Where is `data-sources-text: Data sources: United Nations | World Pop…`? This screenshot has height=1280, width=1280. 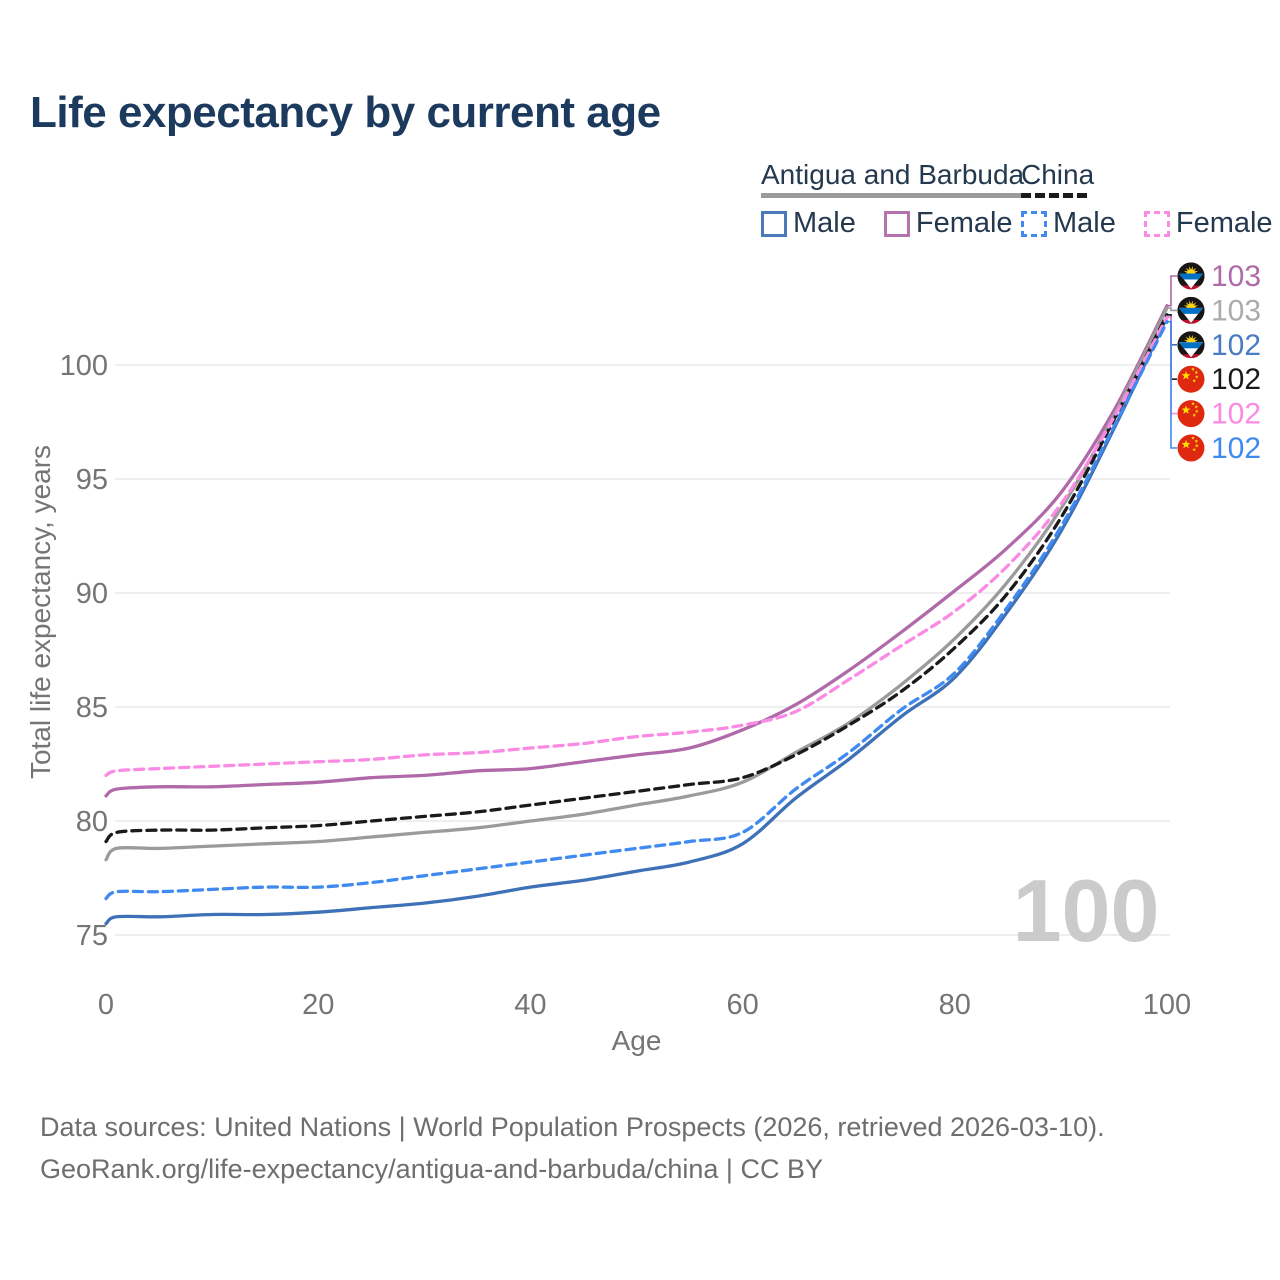 data-sources-text: Data sources: United Nations | World Pop… is located at coordinates (572, 1127).